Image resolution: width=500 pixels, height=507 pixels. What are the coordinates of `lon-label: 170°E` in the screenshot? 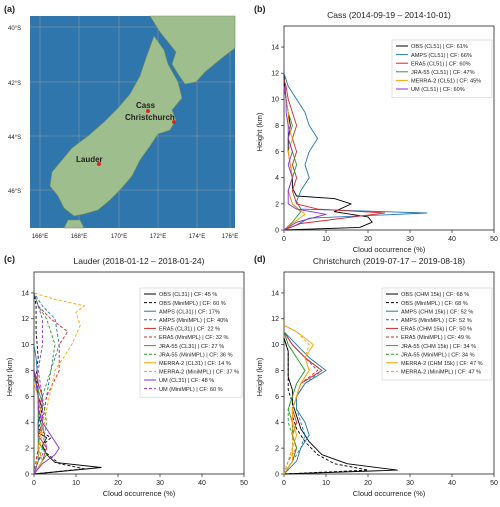 It's located at (119, 237).